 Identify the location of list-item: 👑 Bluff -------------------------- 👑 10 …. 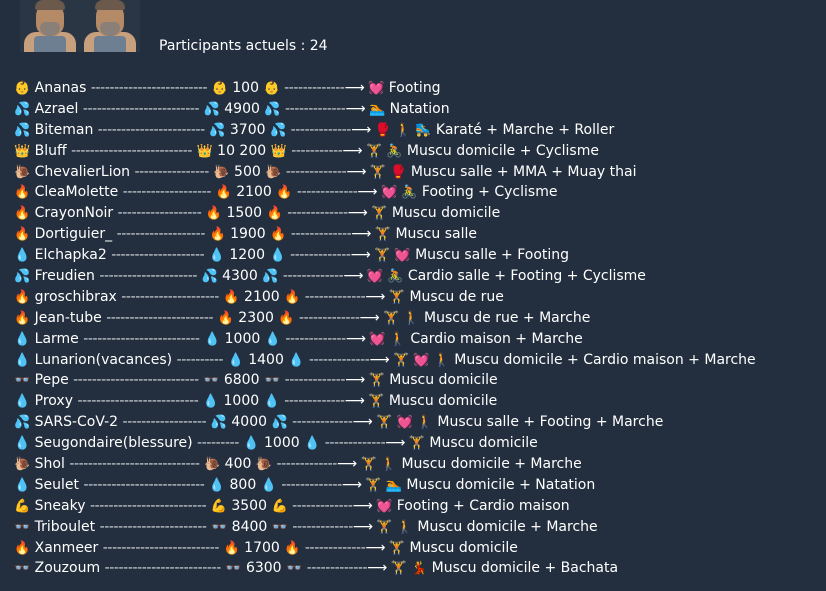
(306, 150).